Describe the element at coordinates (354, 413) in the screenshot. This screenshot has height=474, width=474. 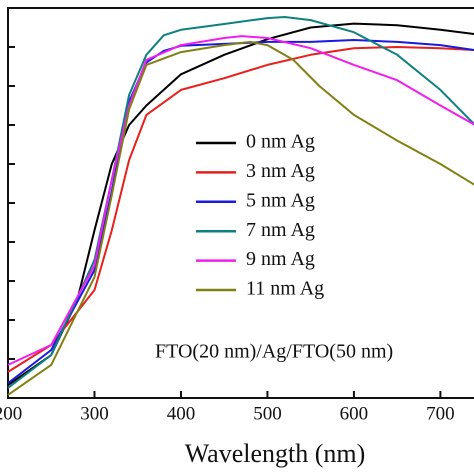
I see `x-tick-label: 600` at that location.